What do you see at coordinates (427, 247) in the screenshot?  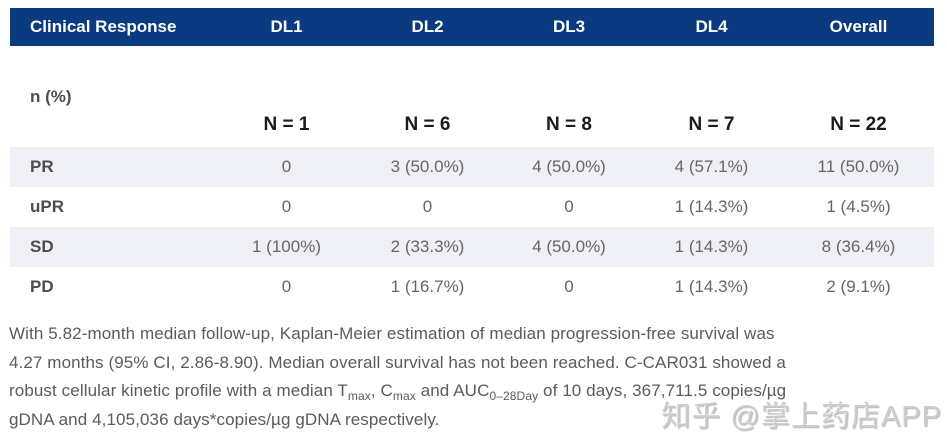 I see `cell-sd-dl2: 2 (33.3%)` at bounding box center [427, 247].